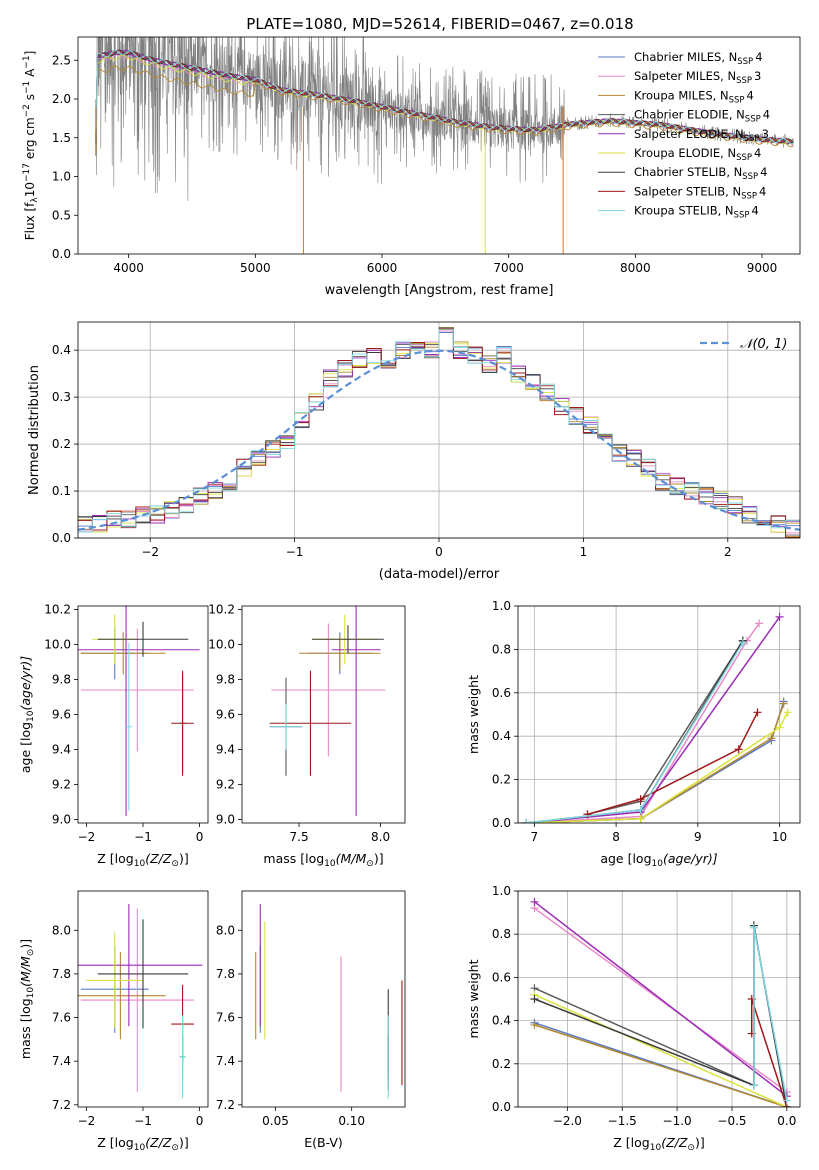 Image resolution: width=819 pixels, height=1170 pixels. I want to click on y-axis-label: mass weight, so click(473, 714).